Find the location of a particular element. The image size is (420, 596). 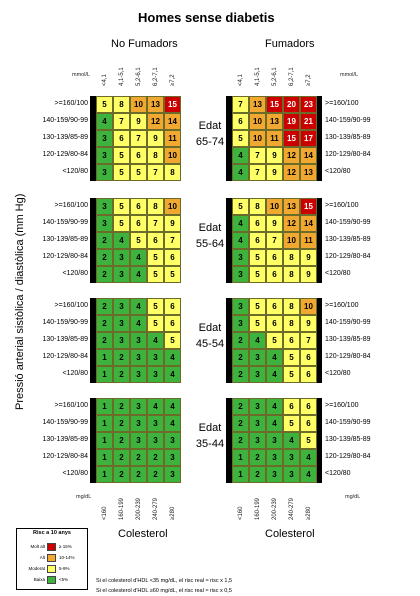

bp-row-label: 120-129/80-84 is located at coordinates (348, 356).